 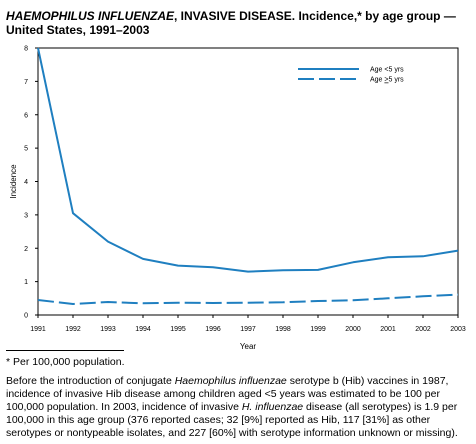 What do you see at coordinates (26, 249) in the screenshot?
I see `y-tick-label: 2` at bounding box center [26, 249].